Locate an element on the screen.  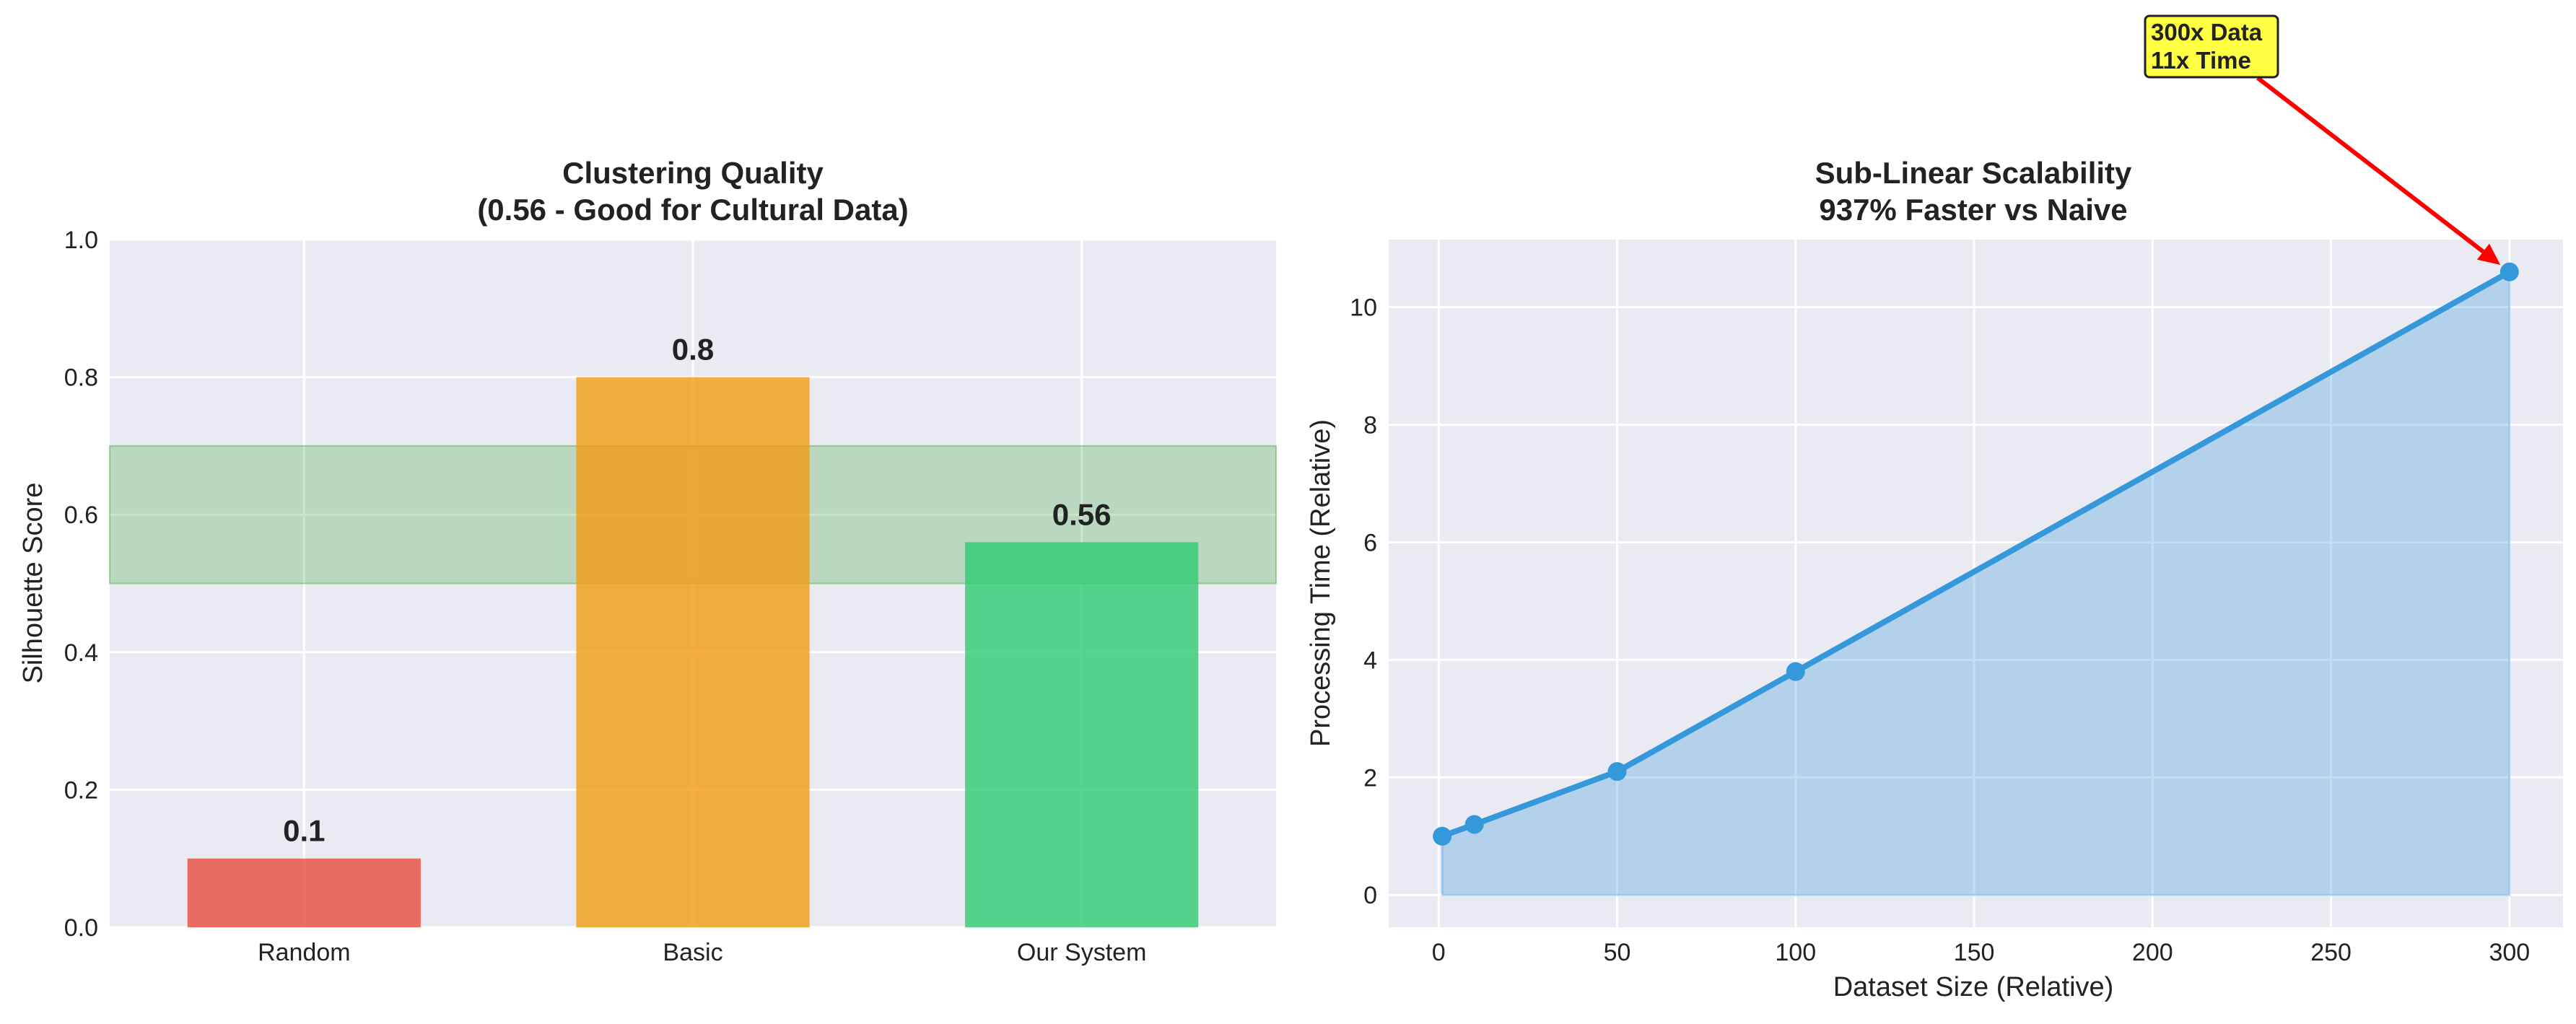
line-y-tick-label: 10 is located at coordinates (1363, 308).